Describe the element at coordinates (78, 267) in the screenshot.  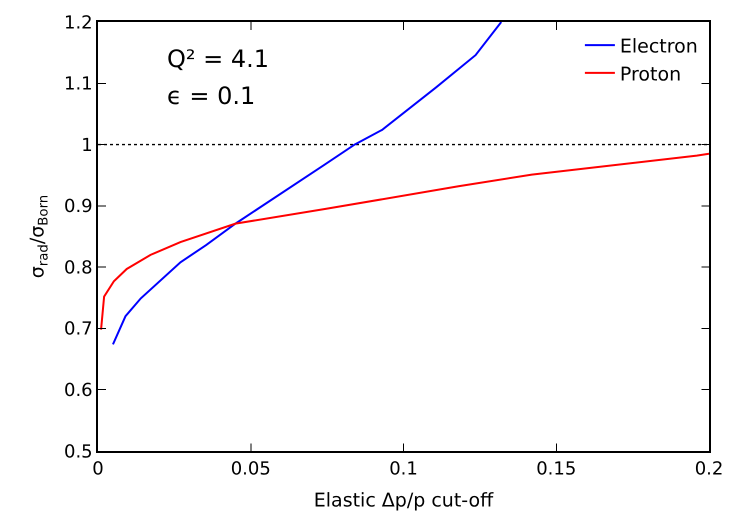
I see `y-tick-label: 0.8` at that location.